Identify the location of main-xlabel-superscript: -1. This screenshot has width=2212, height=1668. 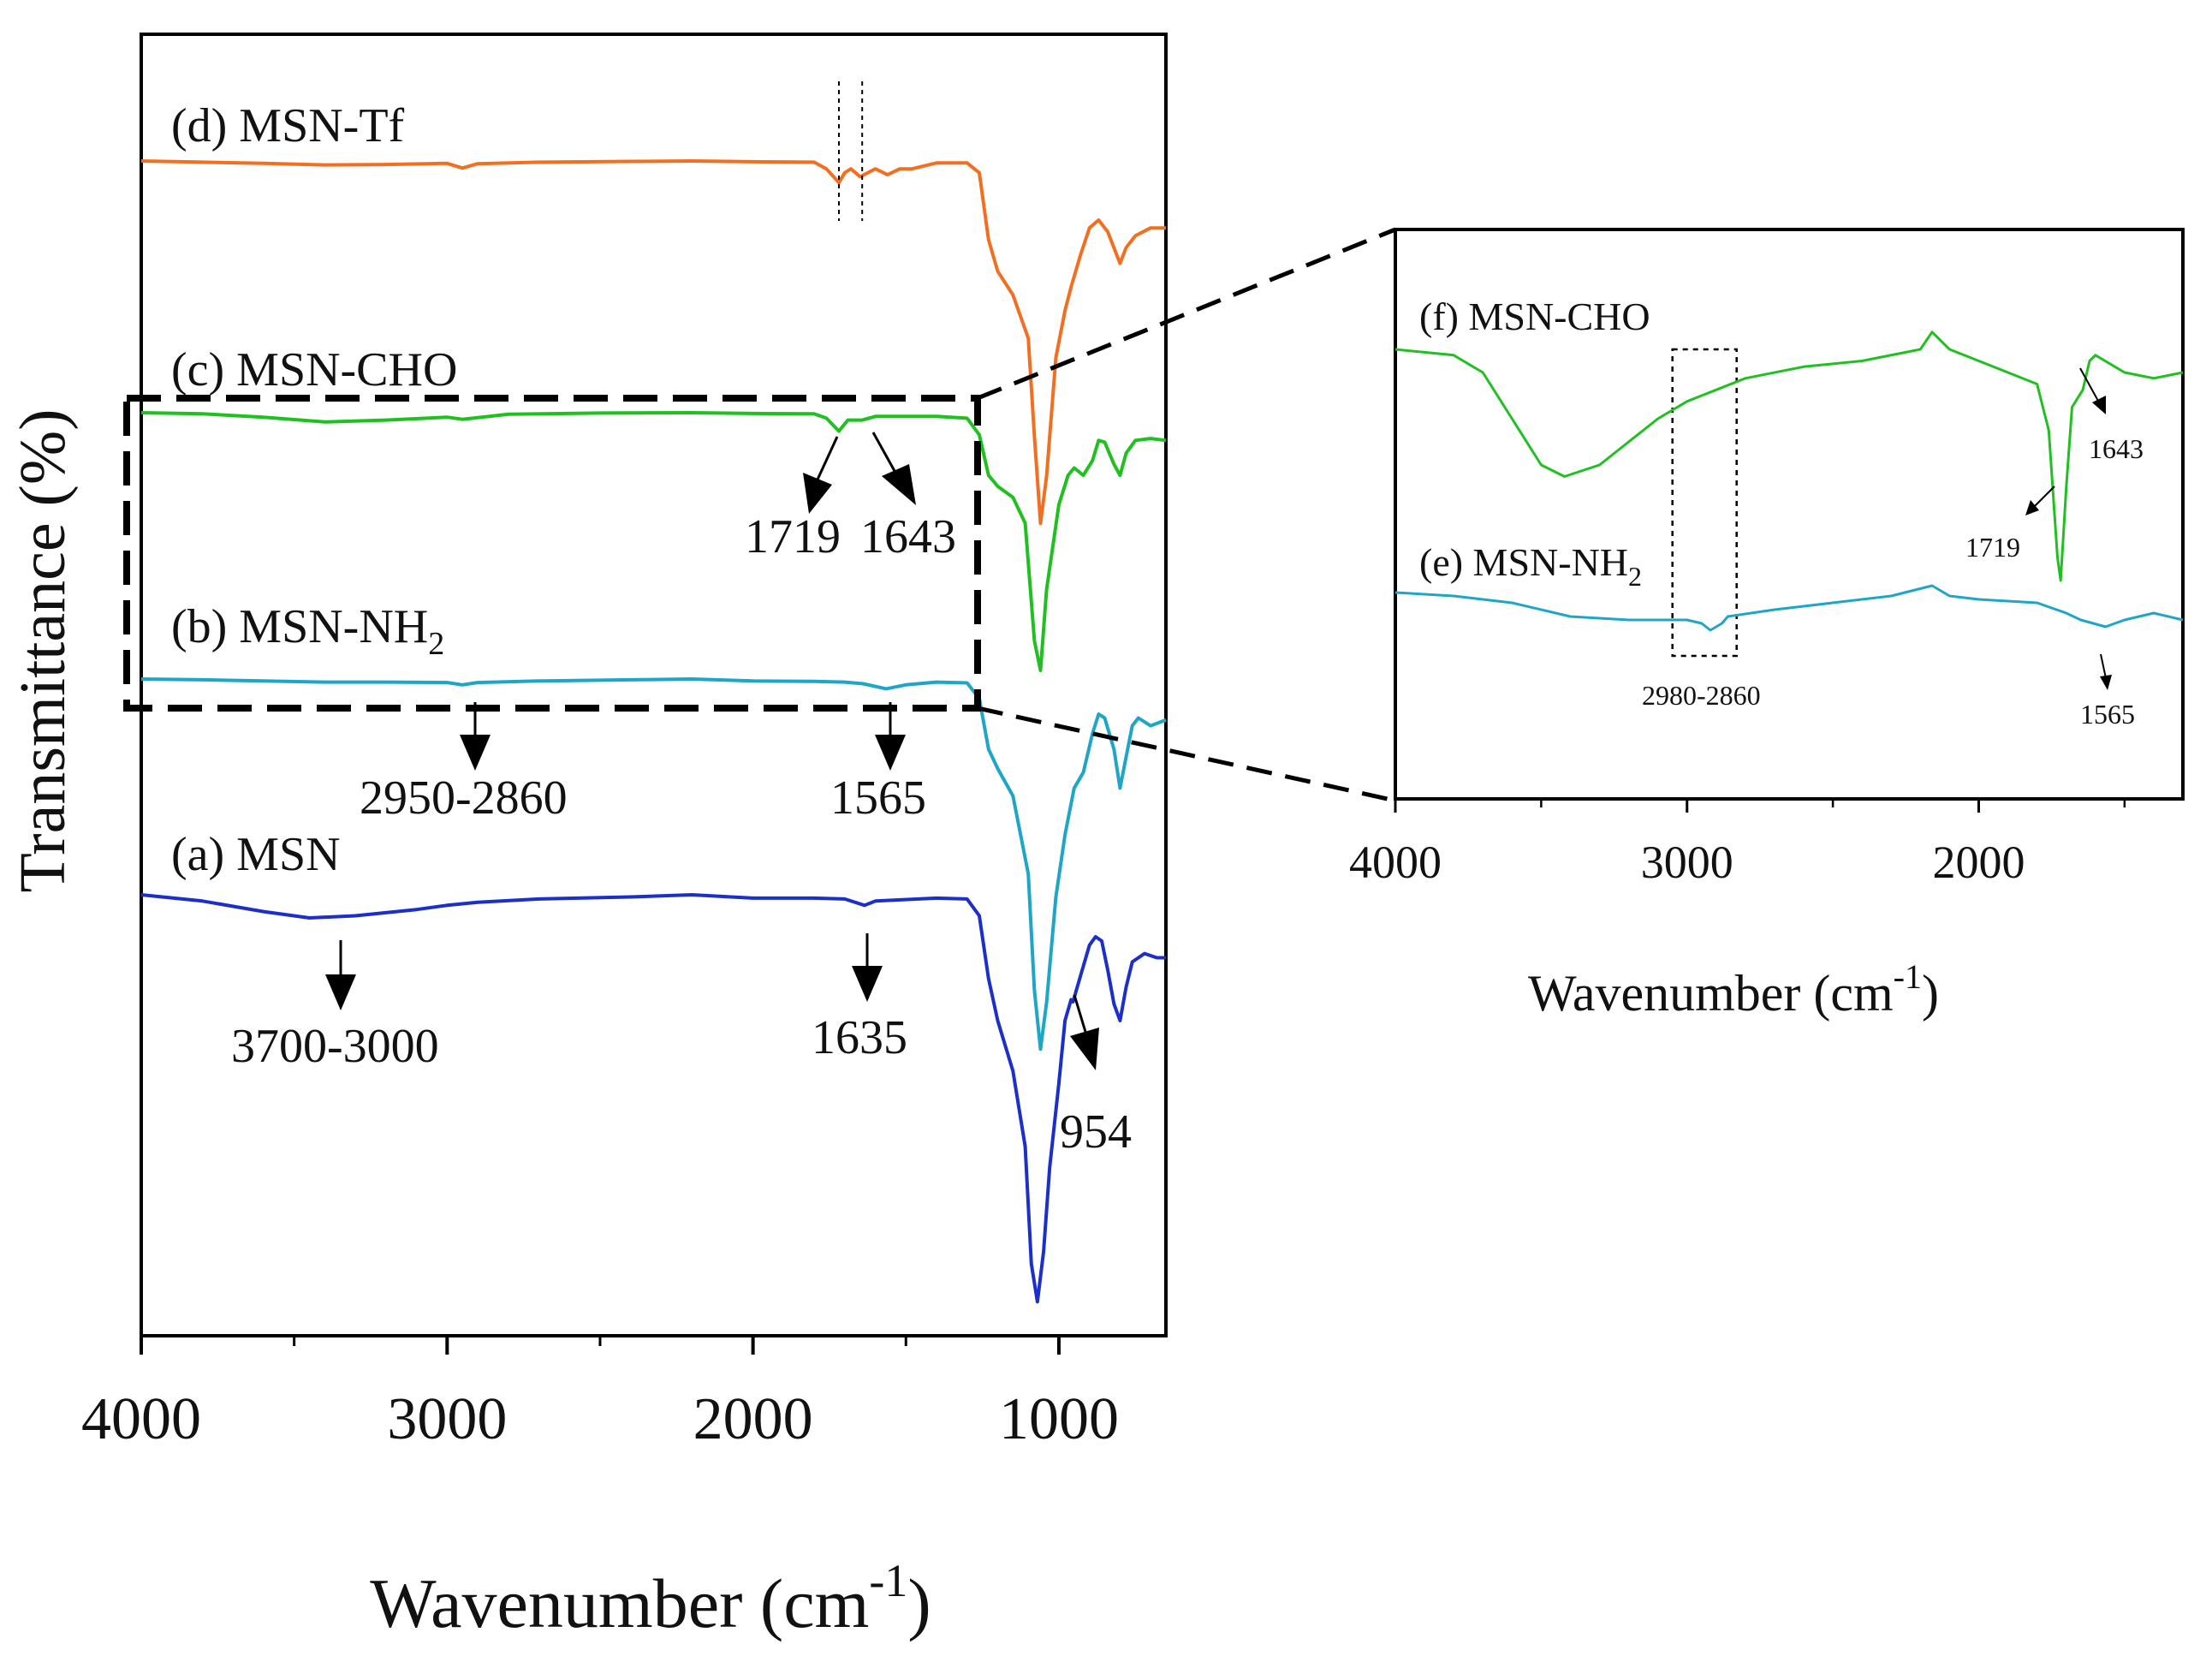
(888, 1581).